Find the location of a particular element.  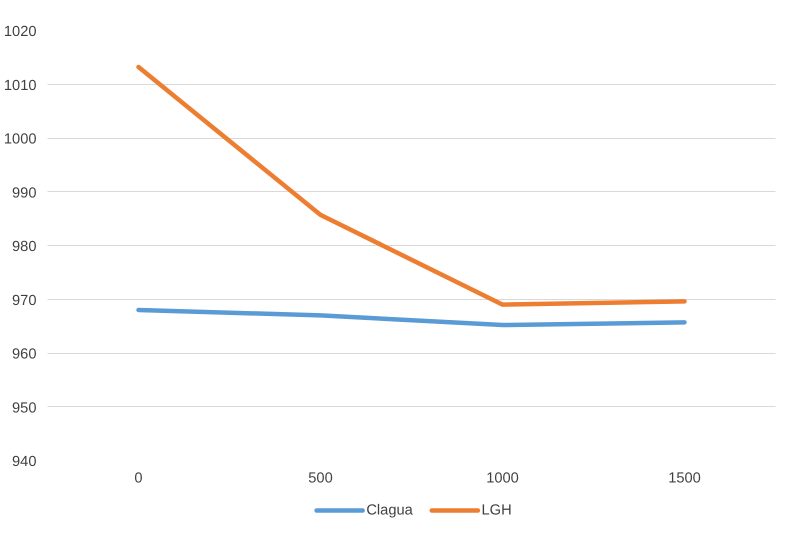

y-tick-label: 1000 is located at coordinates (20, 140).